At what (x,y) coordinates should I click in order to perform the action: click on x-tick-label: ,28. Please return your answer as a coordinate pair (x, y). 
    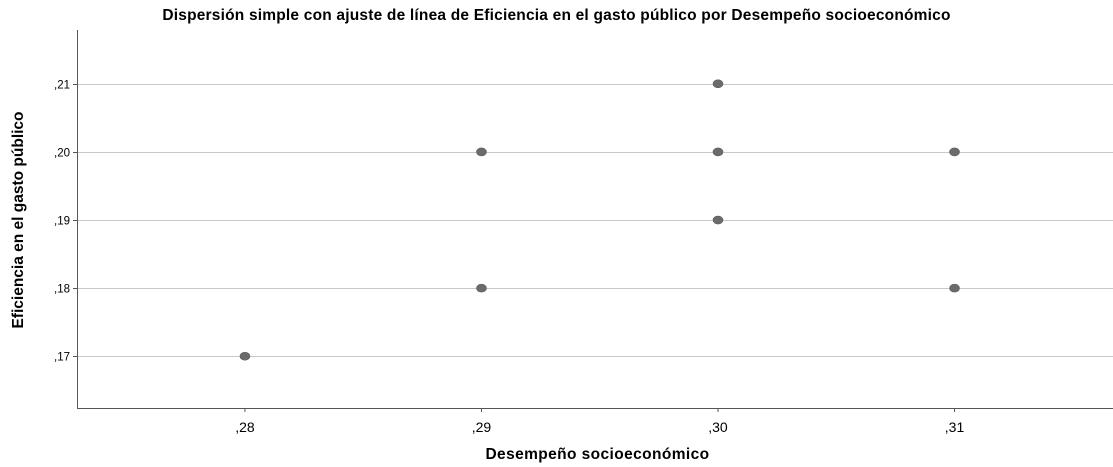
    Looking at the image, I should click on (245, 427).